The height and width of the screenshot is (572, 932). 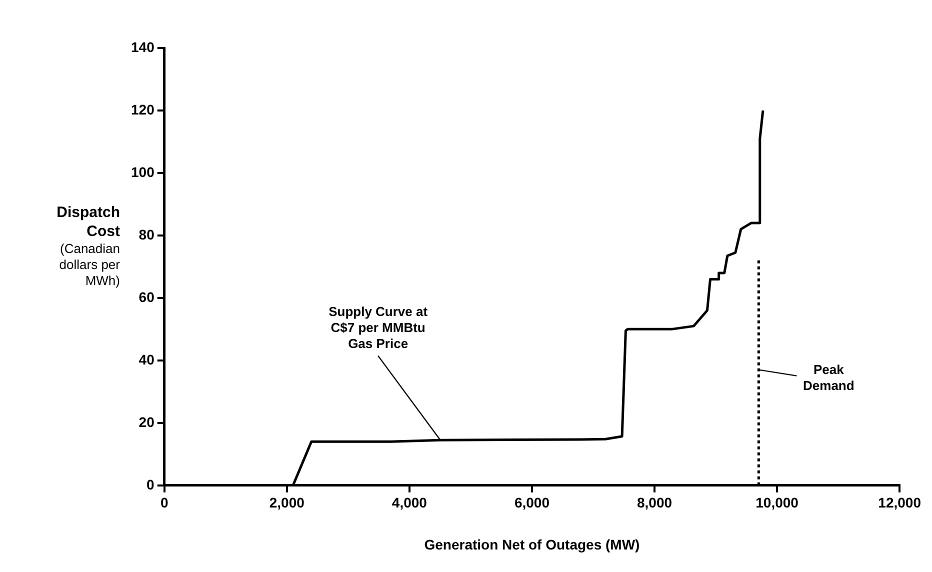 What do you see at coordinates (146, 359) in the screenshot?
I see `y-tick-label: 40` at bounding box center [146, 359].